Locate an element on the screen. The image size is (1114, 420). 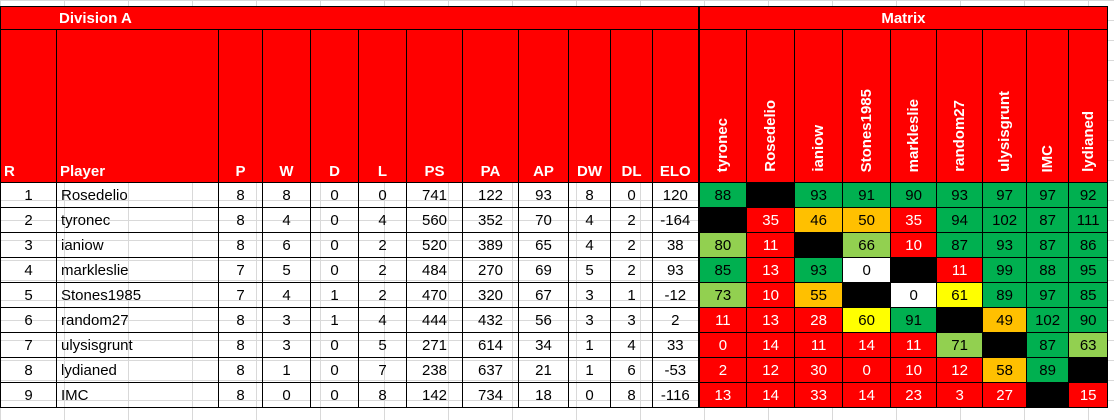
matrix-cell: 12 is located at coordinates (960, 370).